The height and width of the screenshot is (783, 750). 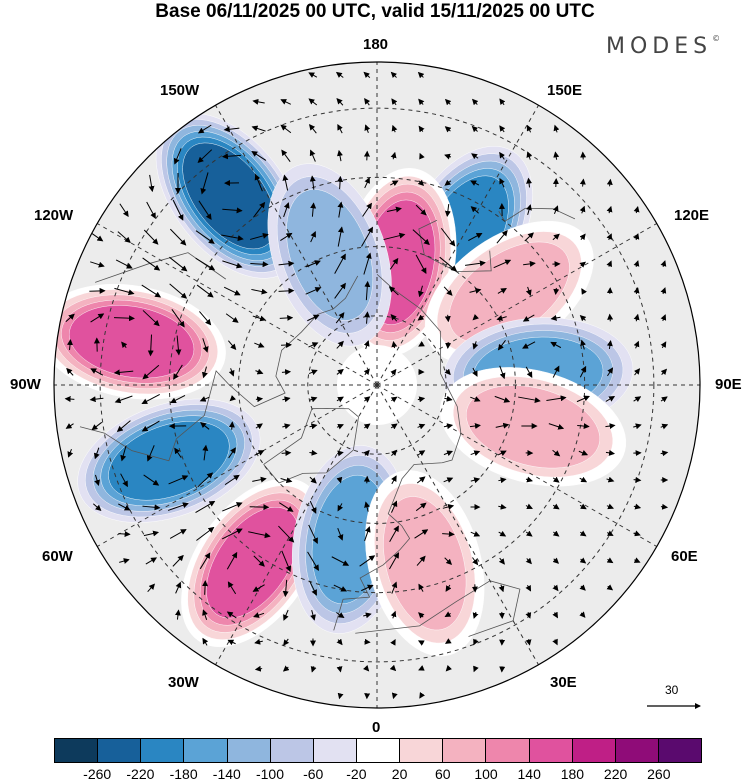 What do you see at coordinates (25, 384) in the screenshot?
I see `lon-label-90w: 90W` at bounding box center [25, 384].